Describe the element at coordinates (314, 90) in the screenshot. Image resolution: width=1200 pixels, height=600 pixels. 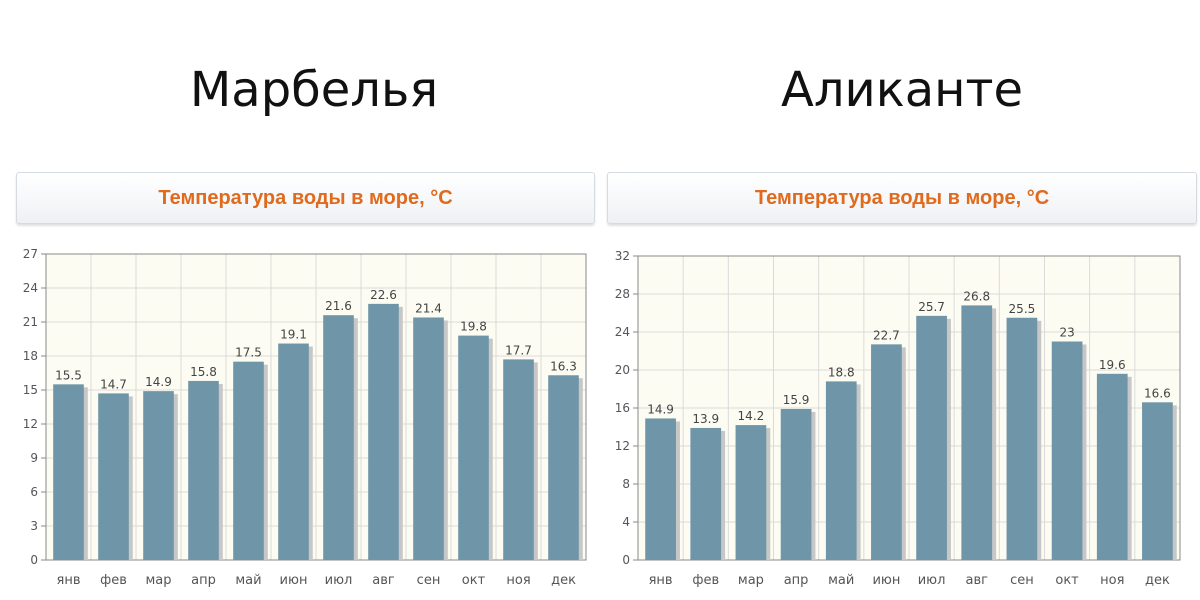
I see `city-title-marbella: Марбелья` at that location.